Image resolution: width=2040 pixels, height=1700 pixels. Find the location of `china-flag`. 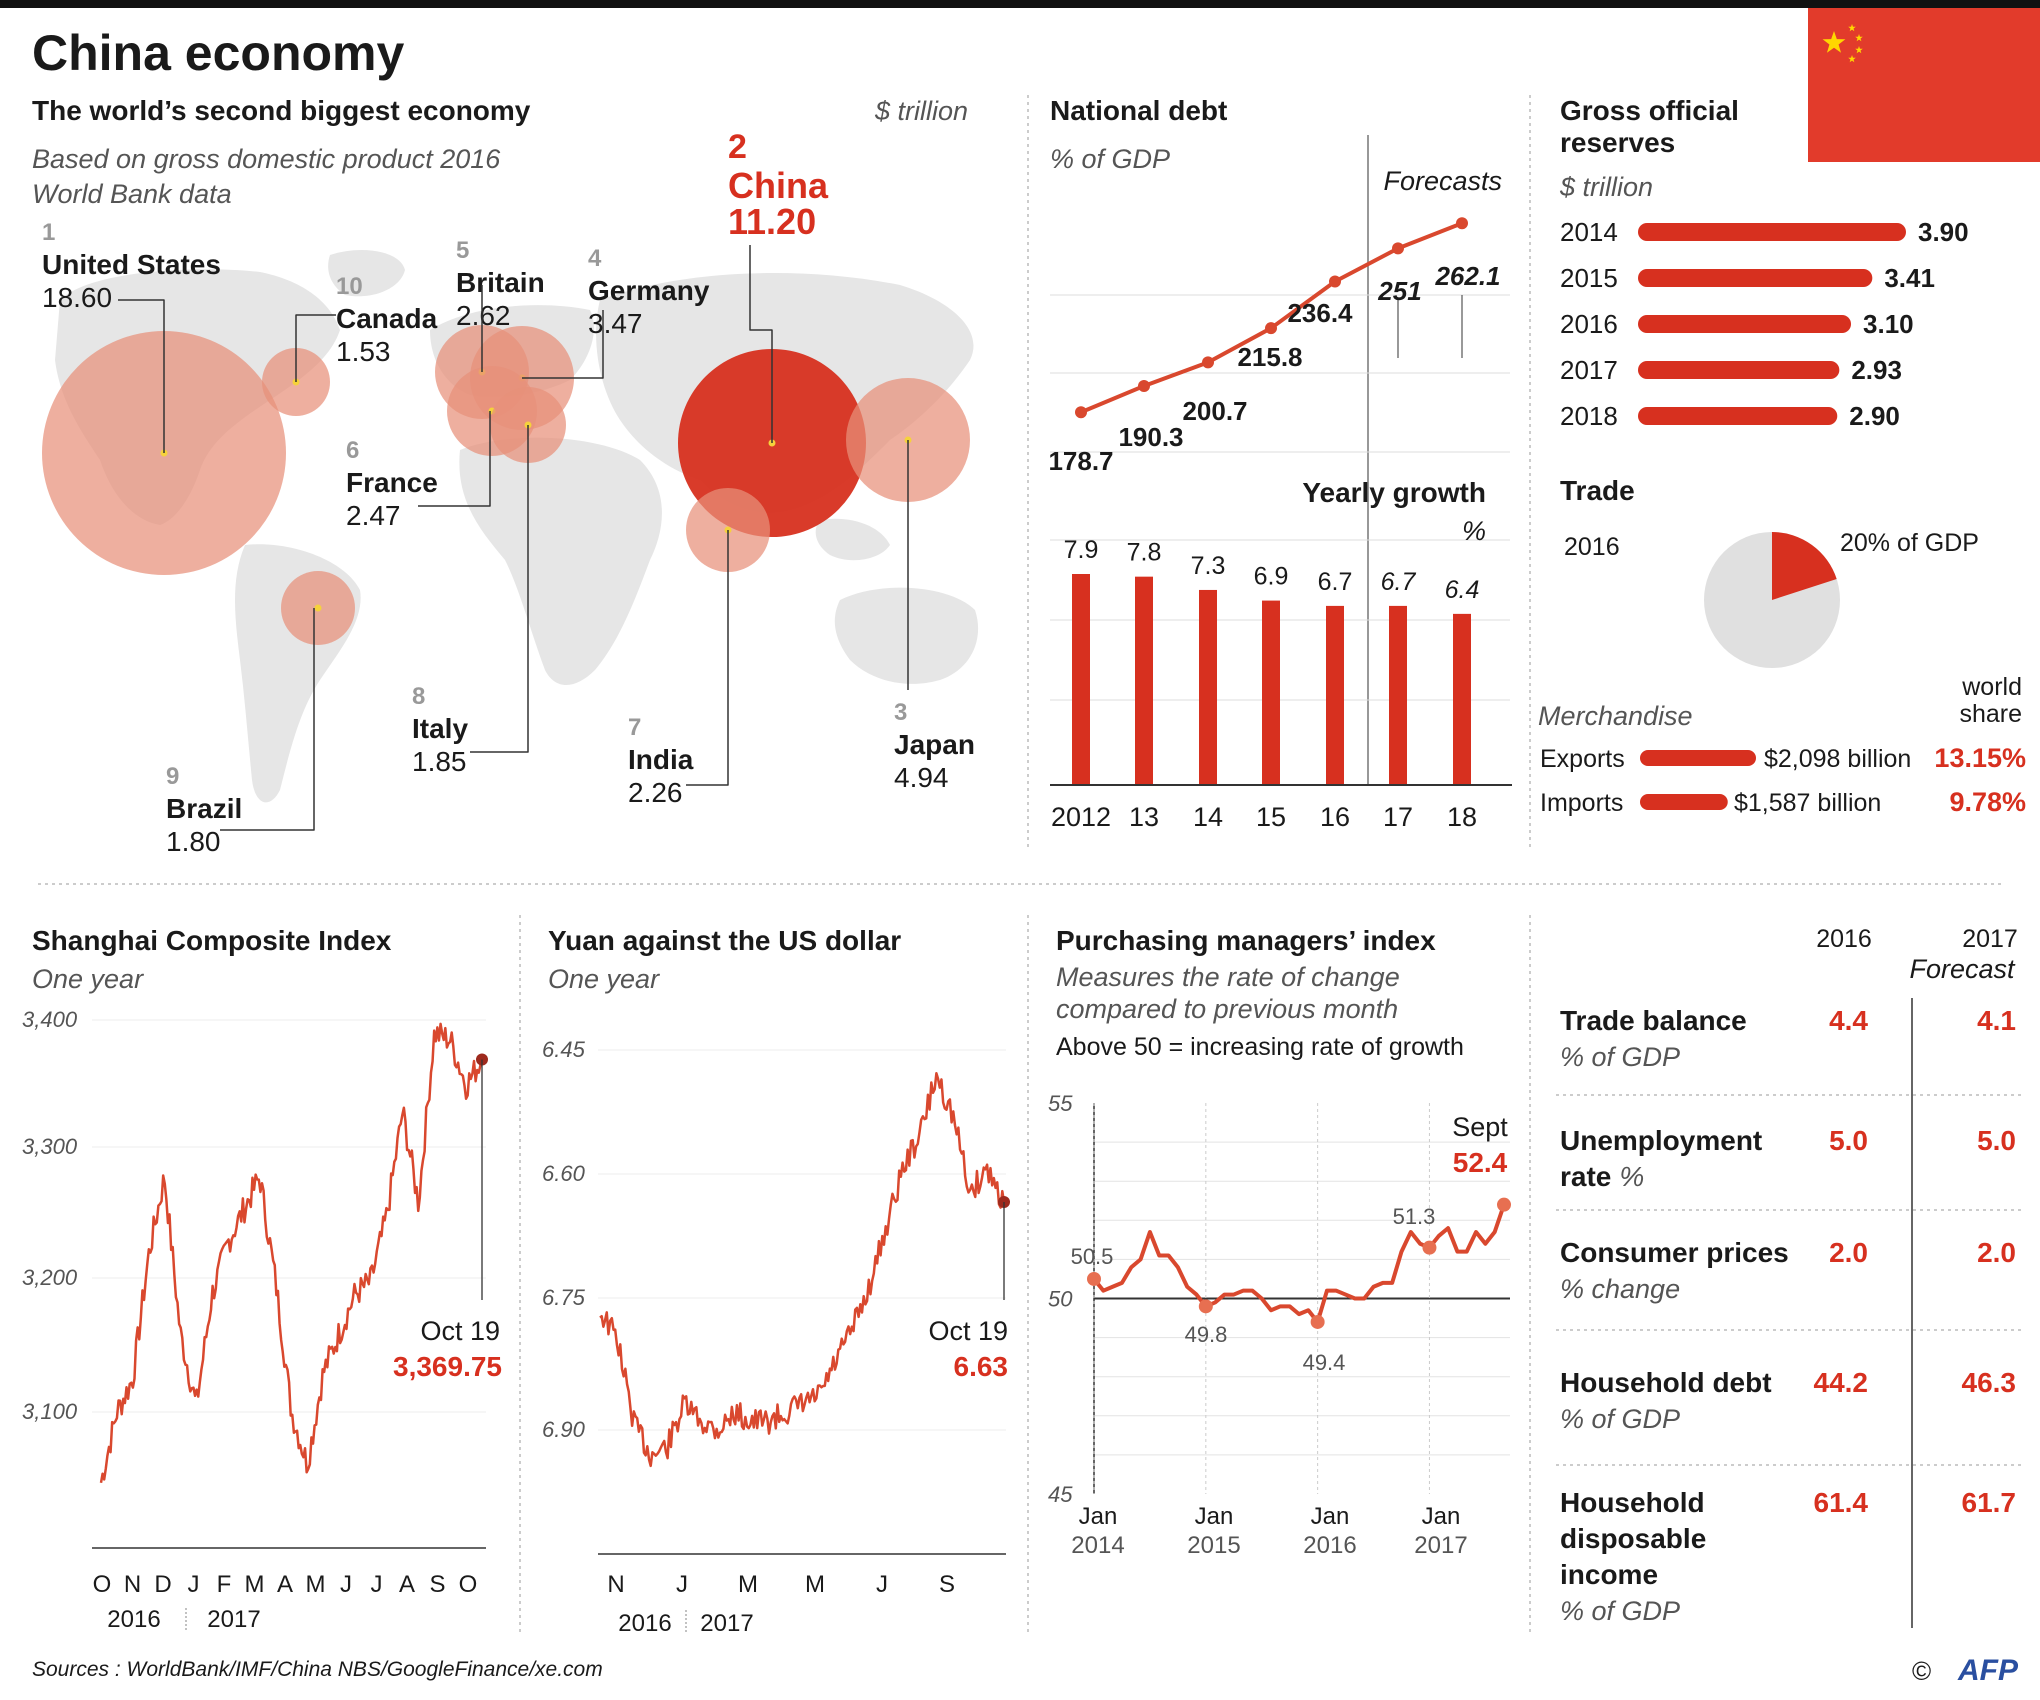

china-flag is located at coordinates (1924, 85).